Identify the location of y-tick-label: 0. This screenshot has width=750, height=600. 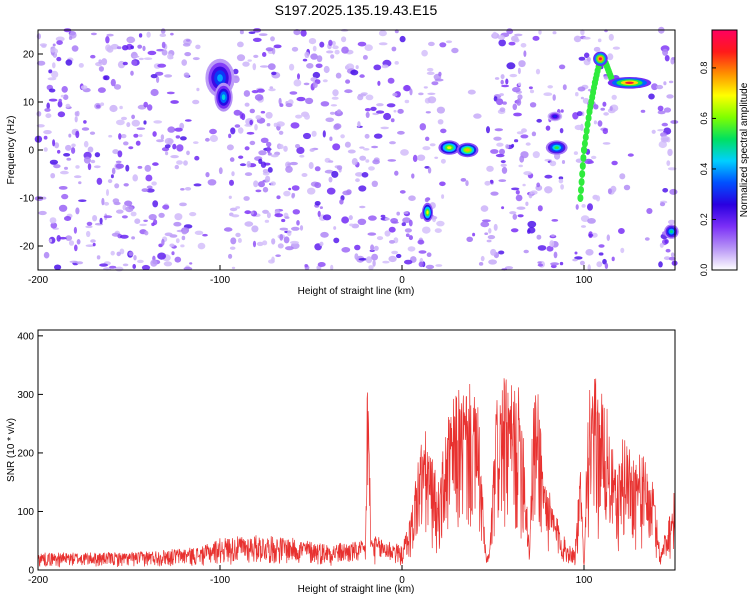
(31, 151).